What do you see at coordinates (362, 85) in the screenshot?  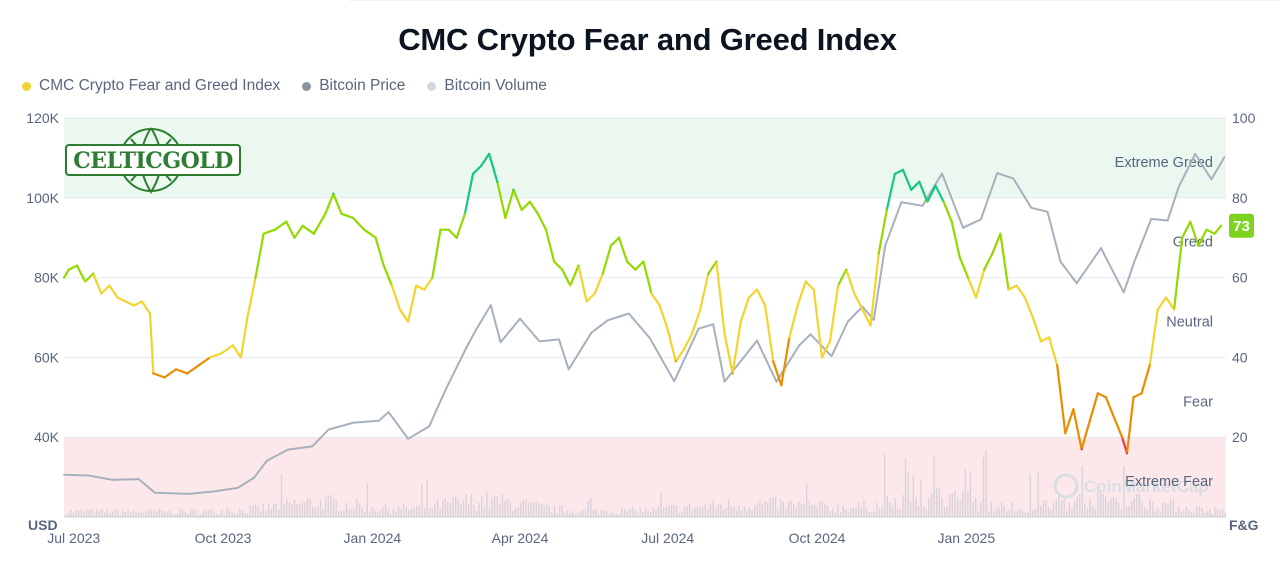 I see `legend-label-bitcoin-price: Bitcoin Price` at bounding box center [362, 85].